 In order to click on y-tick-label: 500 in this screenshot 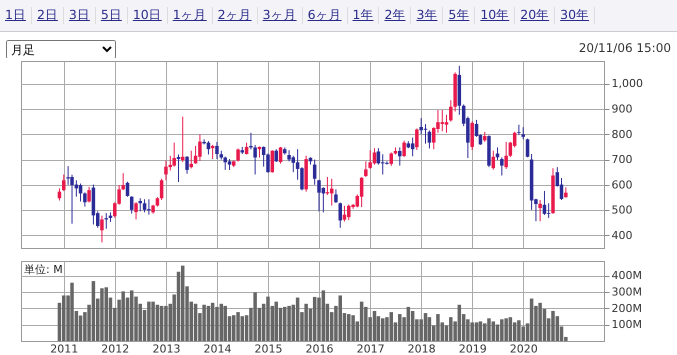, I will do `click(622, 210)`.